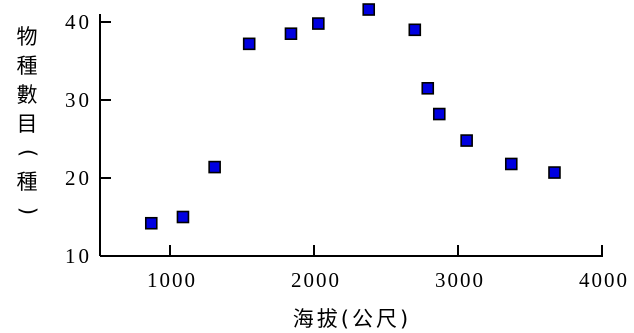 The height and width of the screenshot is (333, 634). I want to click on y-tick-label: 40, so click(78, 22).